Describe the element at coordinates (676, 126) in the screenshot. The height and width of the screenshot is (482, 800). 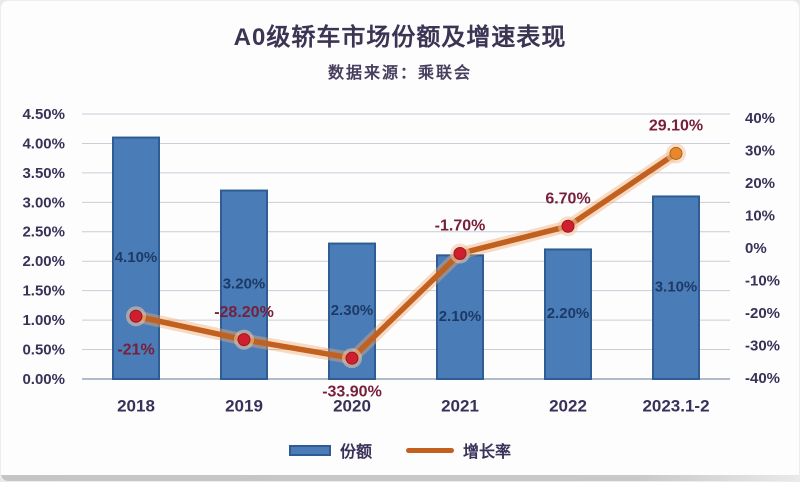
I see `line-value-label: 29.10%` at that location.